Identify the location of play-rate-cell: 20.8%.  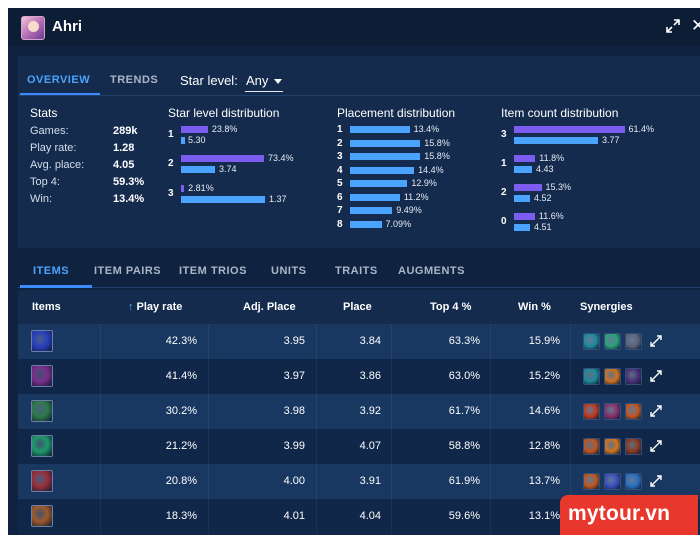
(181, 481).